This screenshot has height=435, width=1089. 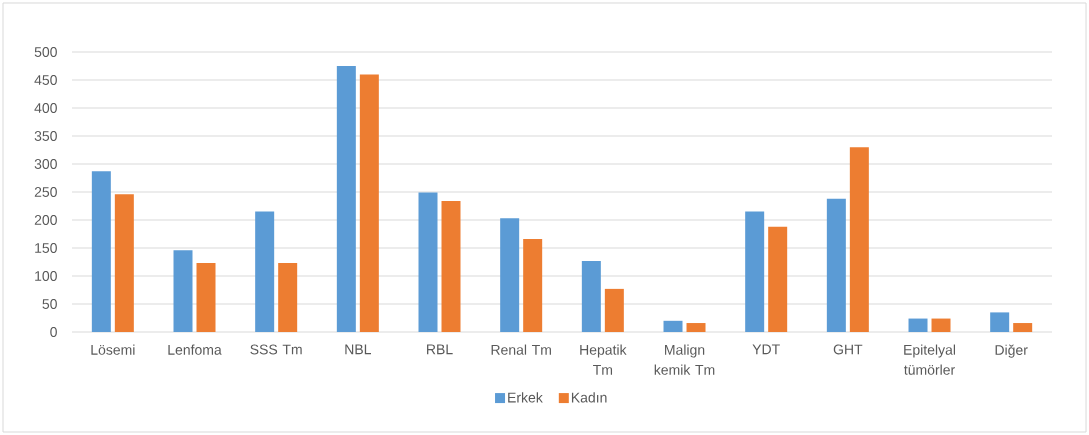 What do you see at coordinates (684, 359) in the screenshot?
I see `x-tick-label: Malign kemik Tm` at bounding box center [684, 359].